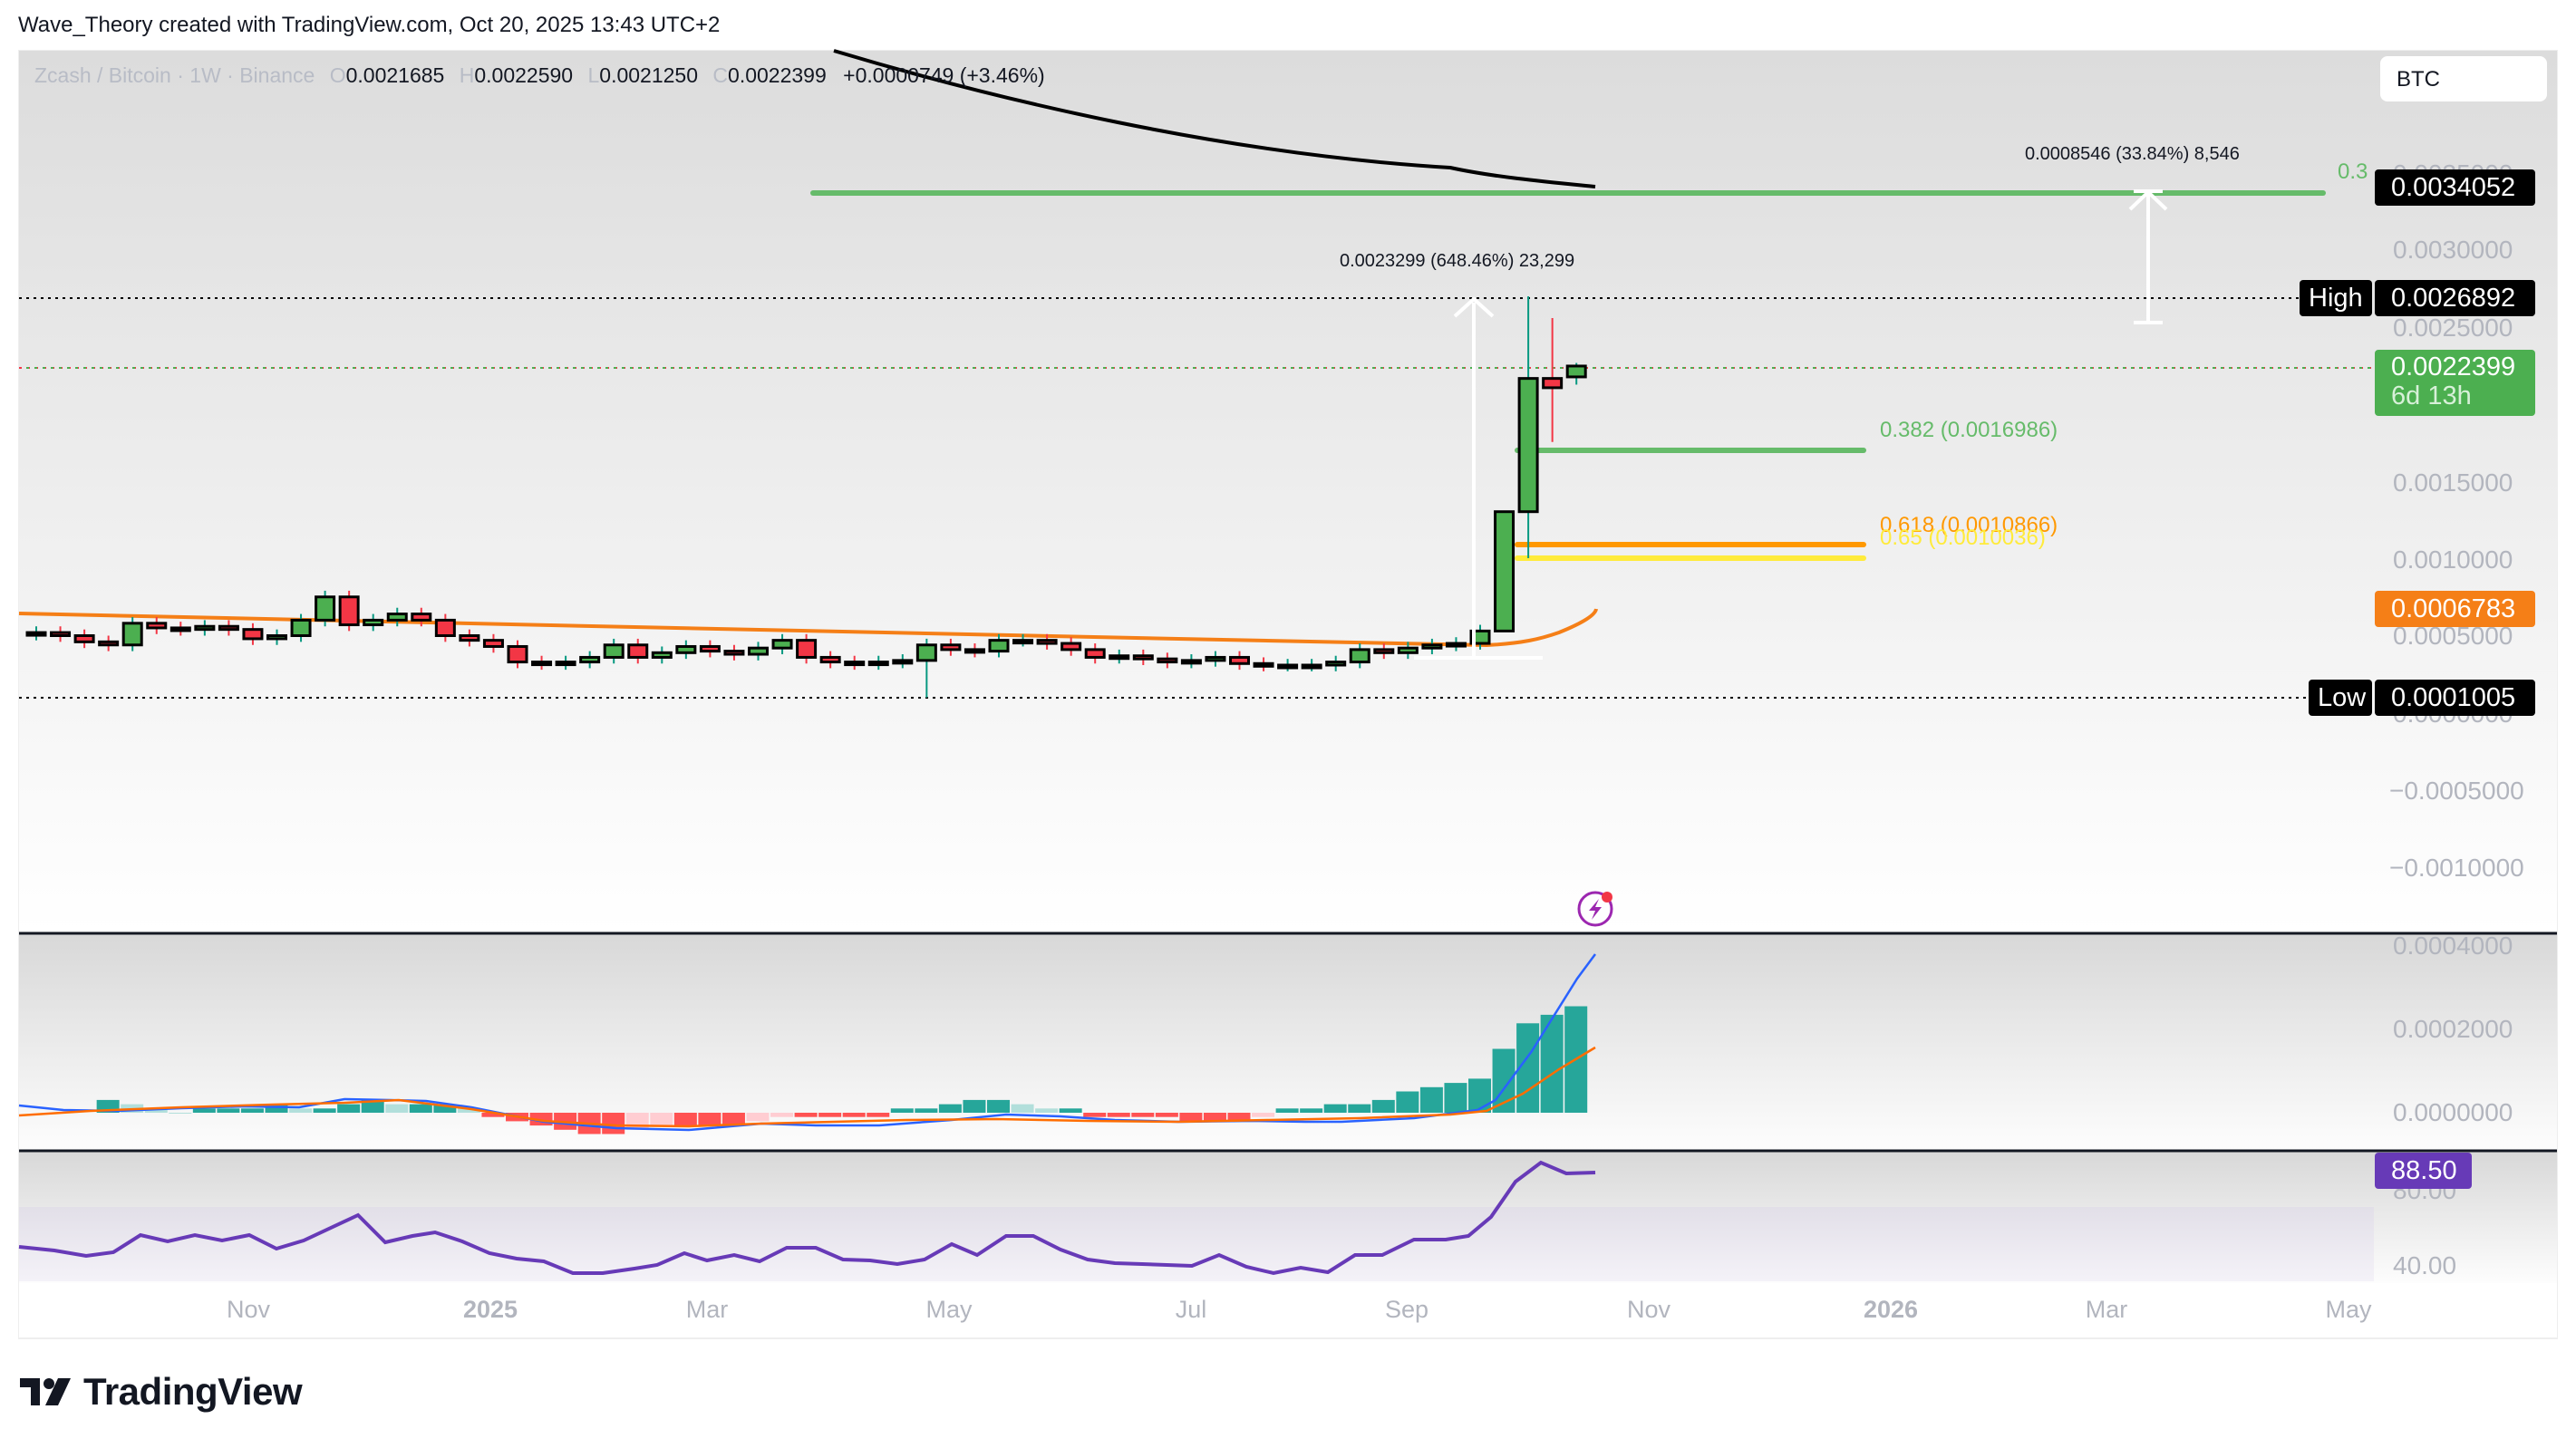 This screenshot has width=2576, height=1448. Describe the element at coordinates (2453, 1029) in the screenshot. I see `macd-tick: 0.0002000` at that location.